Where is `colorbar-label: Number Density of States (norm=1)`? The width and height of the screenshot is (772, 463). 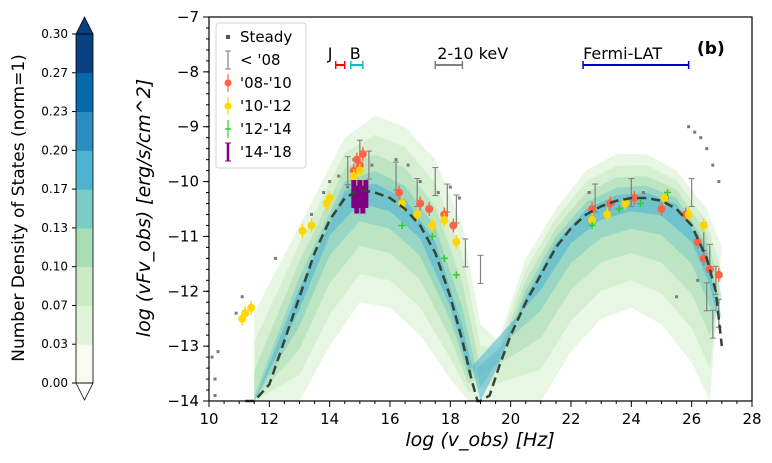
colorbar-label: Number Density of States (norm=1) is located at coordinates (19, 208).